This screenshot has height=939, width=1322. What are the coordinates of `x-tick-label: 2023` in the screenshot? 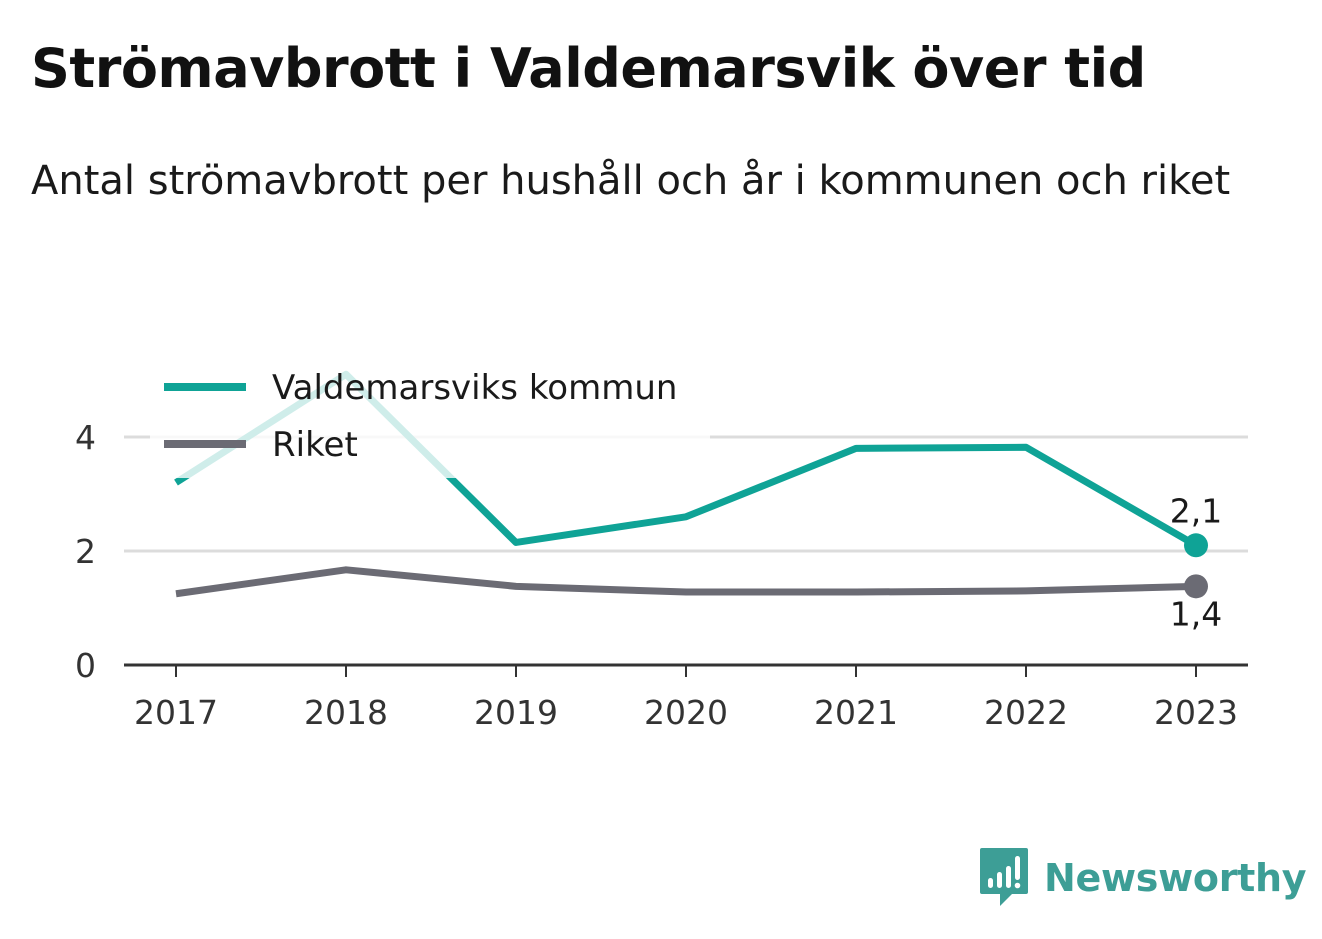 It's located at (1196, 712).